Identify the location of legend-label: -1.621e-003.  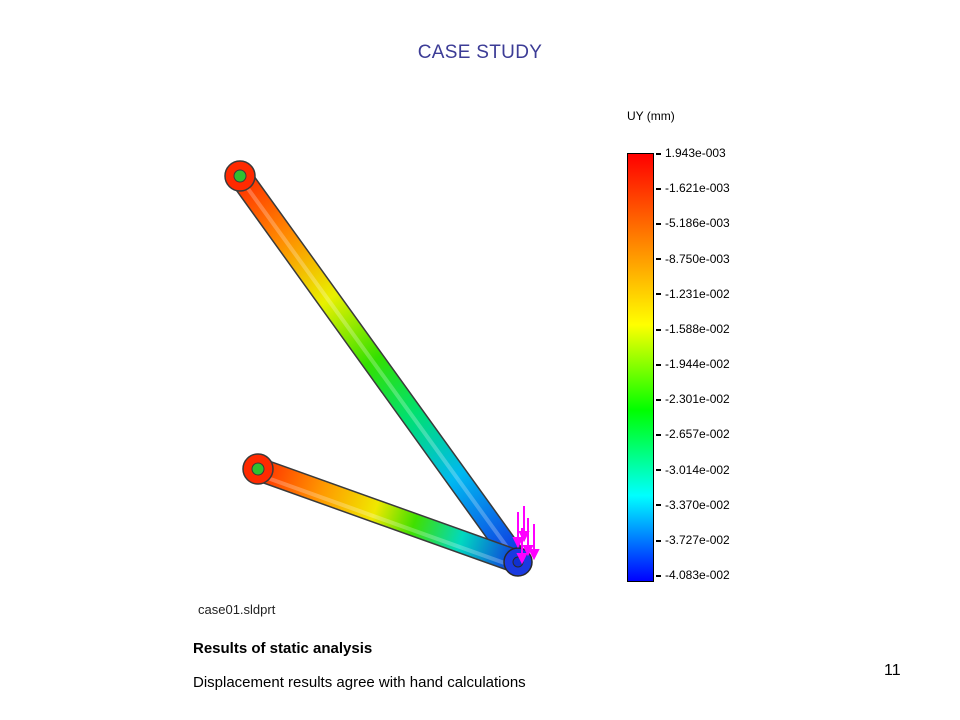
(693, 188).